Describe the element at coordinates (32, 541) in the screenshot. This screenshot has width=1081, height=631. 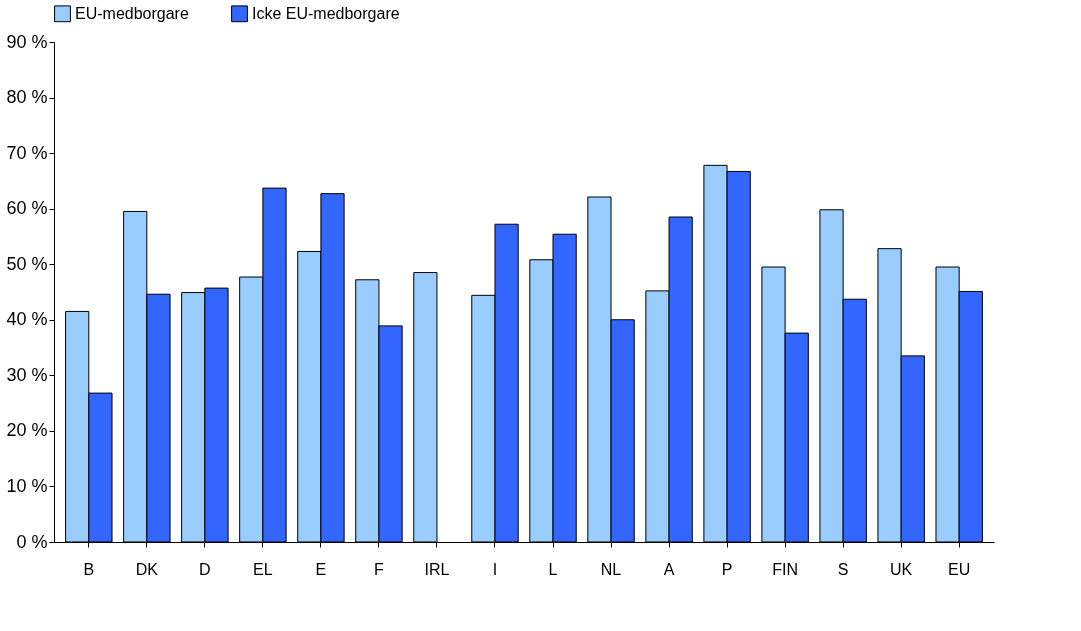
I see `y-tick-label: 0 %` at that location.